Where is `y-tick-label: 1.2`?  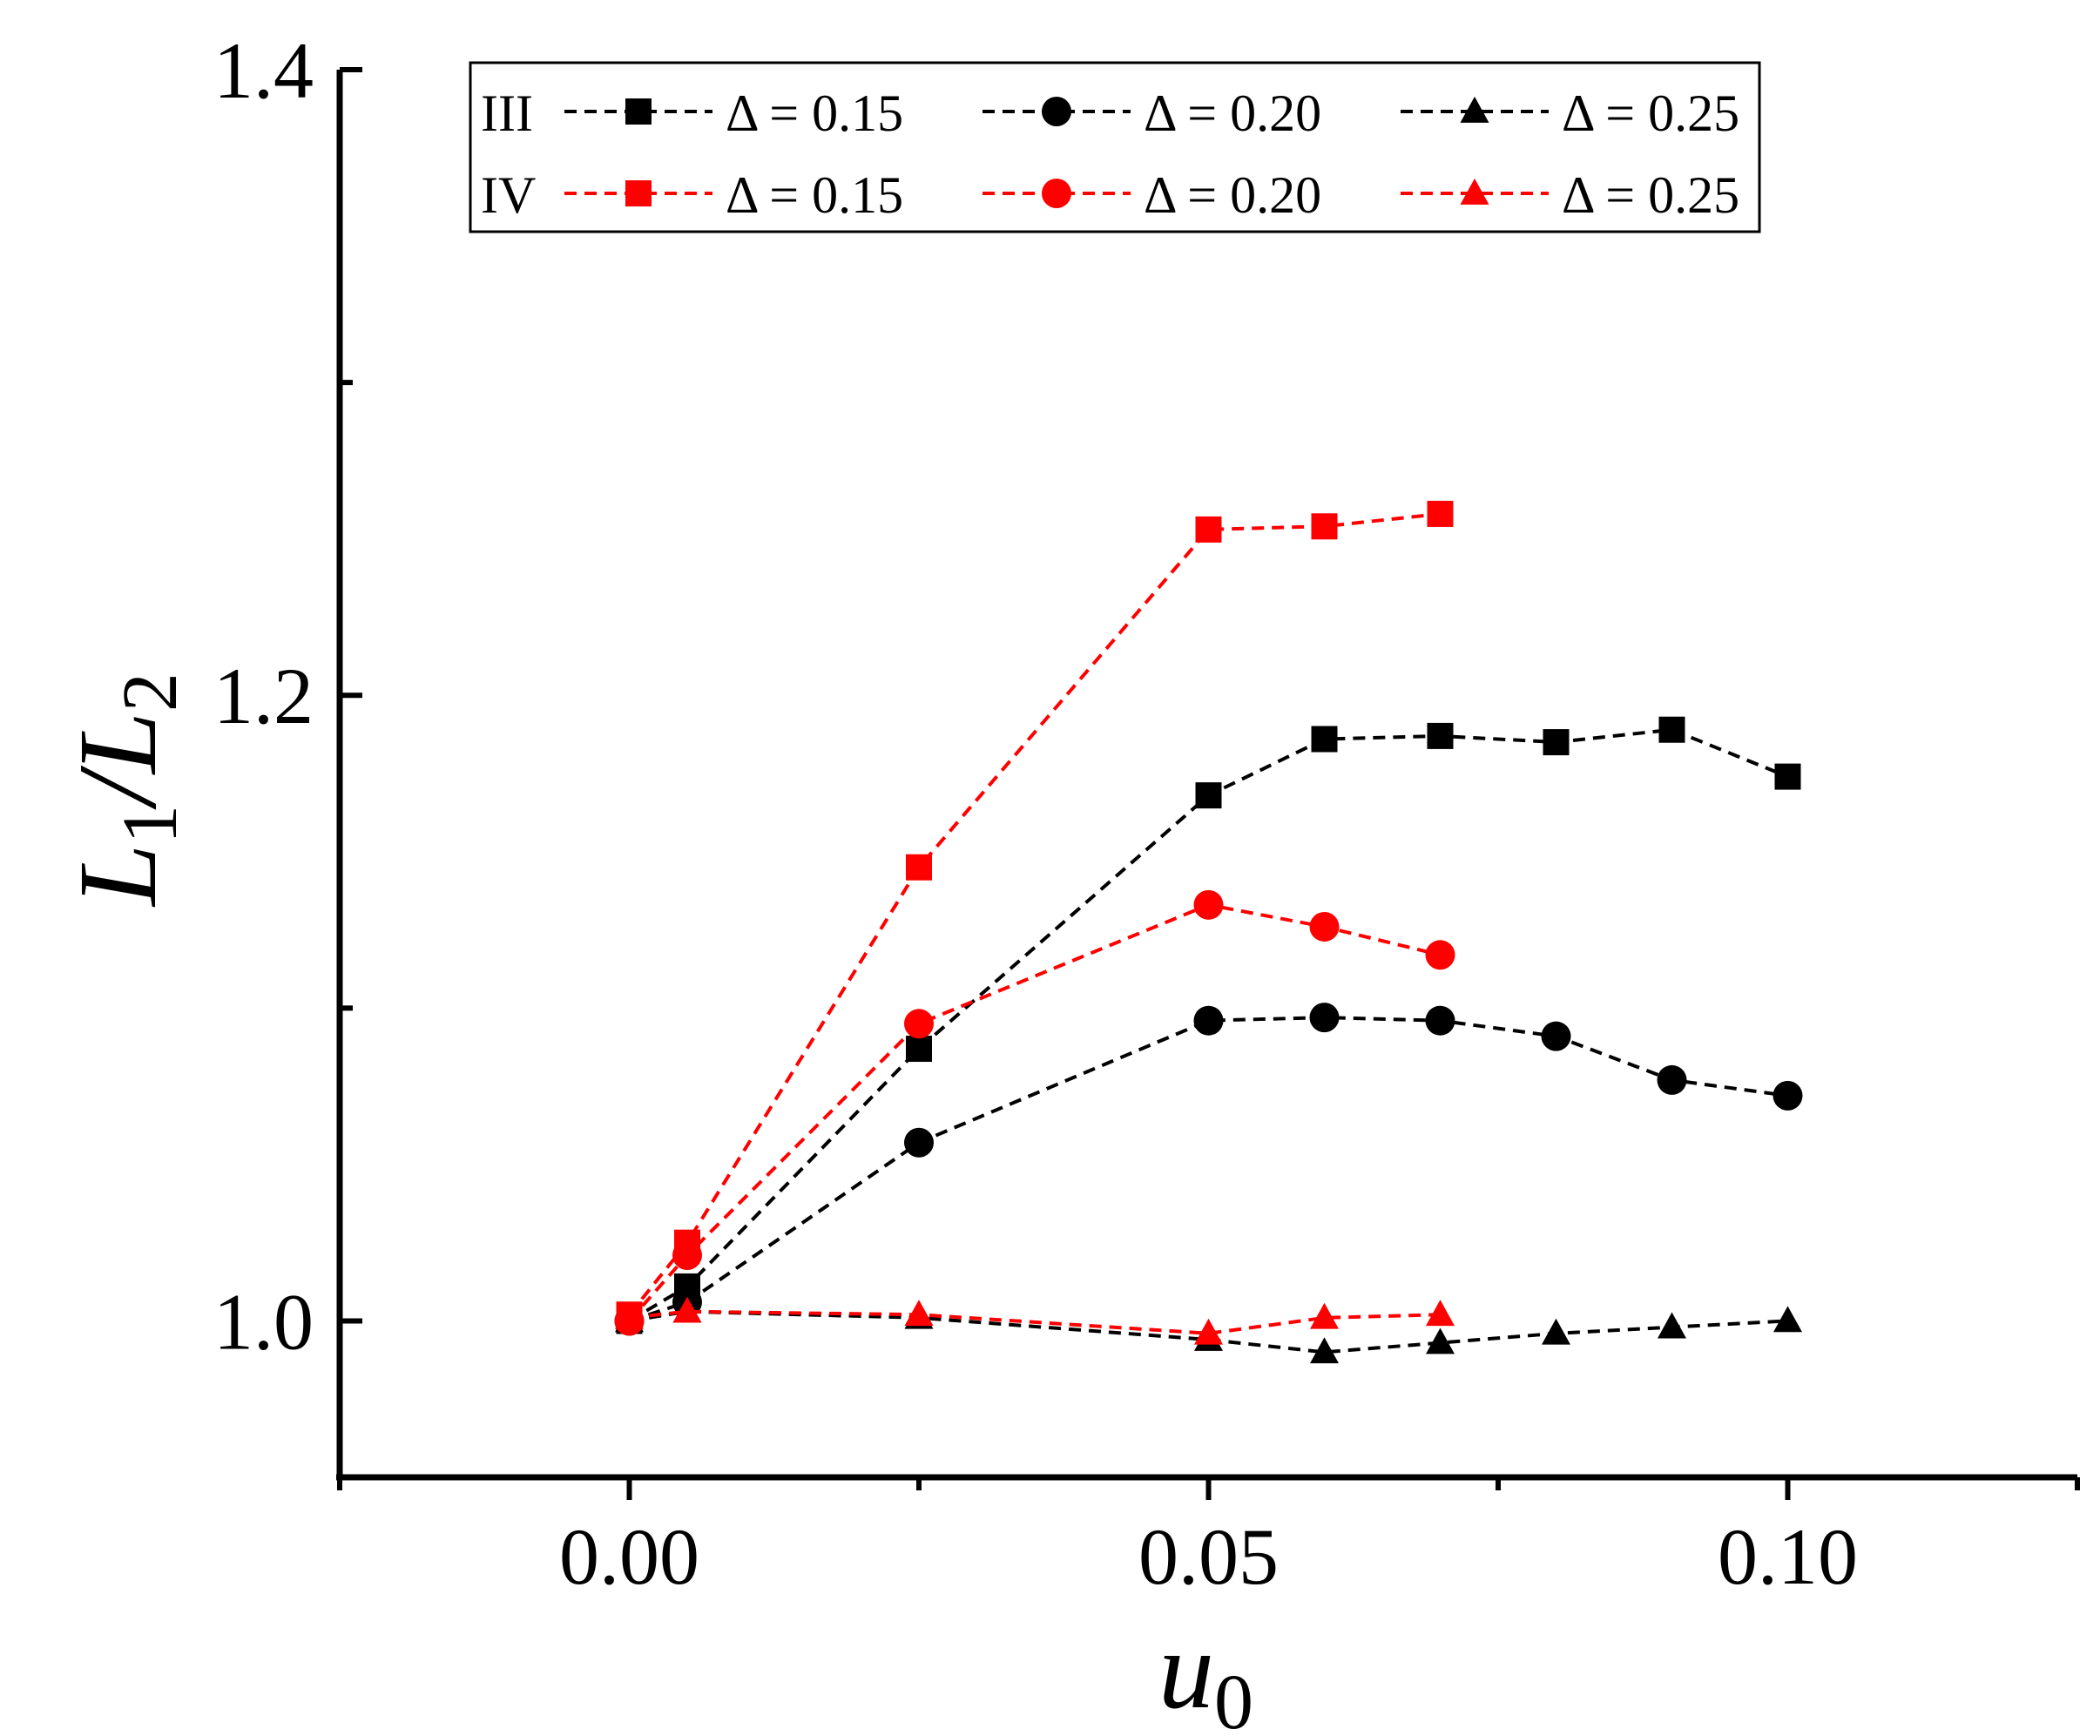 y-tick-label: 1.2 is located at coordinates (263, 696).